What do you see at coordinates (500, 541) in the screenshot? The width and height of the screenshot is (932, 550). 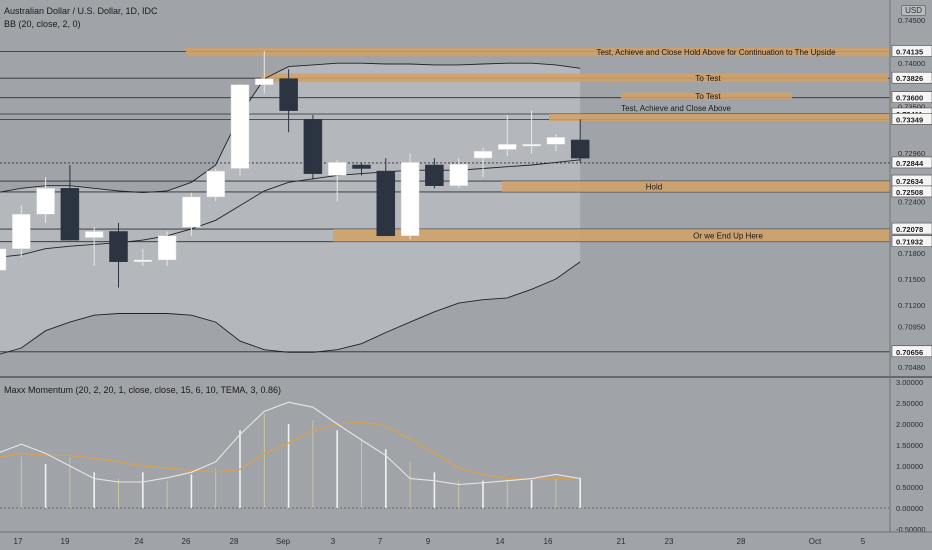 I see `time-tick-label: 14` at bounding box center [500, 541].